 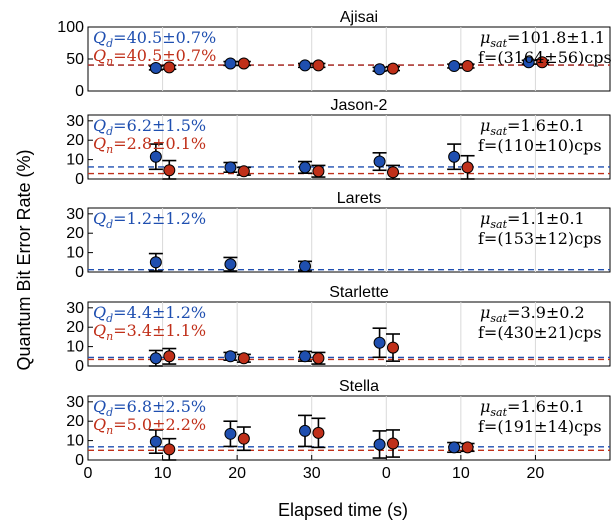 What do you see at coordinates (540, 238) in the screenshot?
I see `annotation-f: f=(153±12)cps` at bounding box center [540, 238].